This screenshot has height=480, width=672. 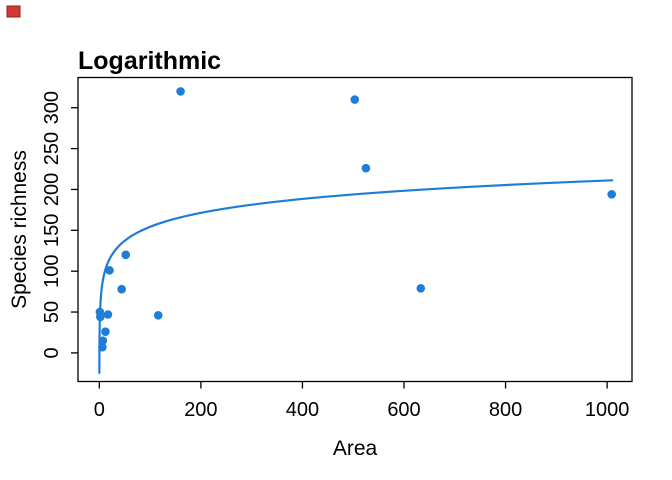 What do you see at coordinates (52, 107) in the screenshot?
I see `y-tick-label: 300` at bounding box center [52, 107].